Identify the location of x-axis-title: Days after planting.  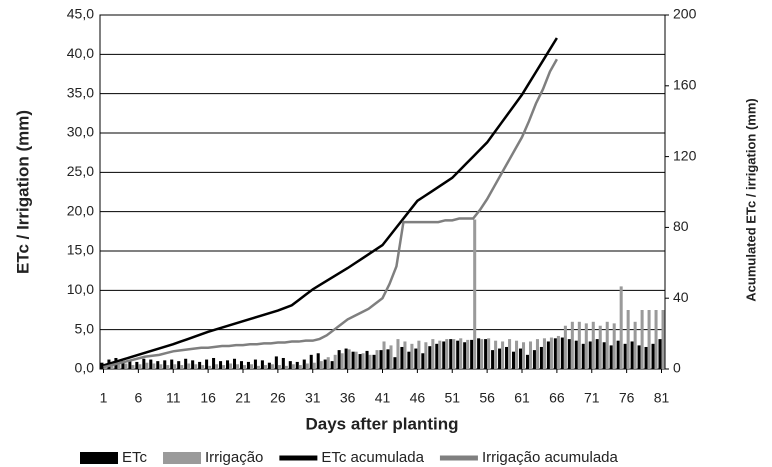
(381, 423).